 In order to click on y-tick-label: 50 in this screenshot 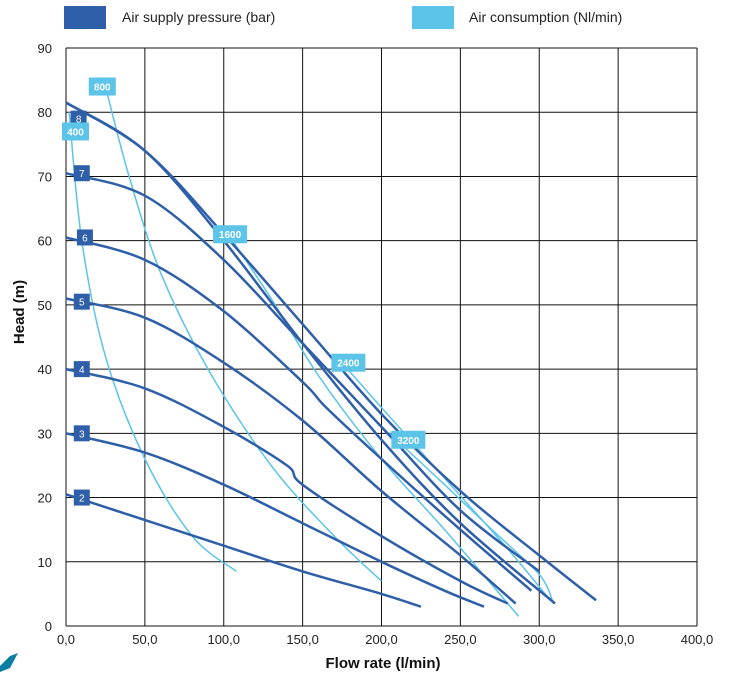, I will do `click(45, 305)`.